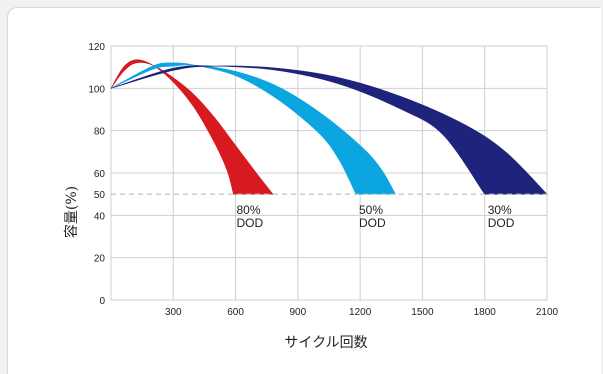 The image size is (603, 374). I want to click on y-tick-label: 120, so click(96, 47).